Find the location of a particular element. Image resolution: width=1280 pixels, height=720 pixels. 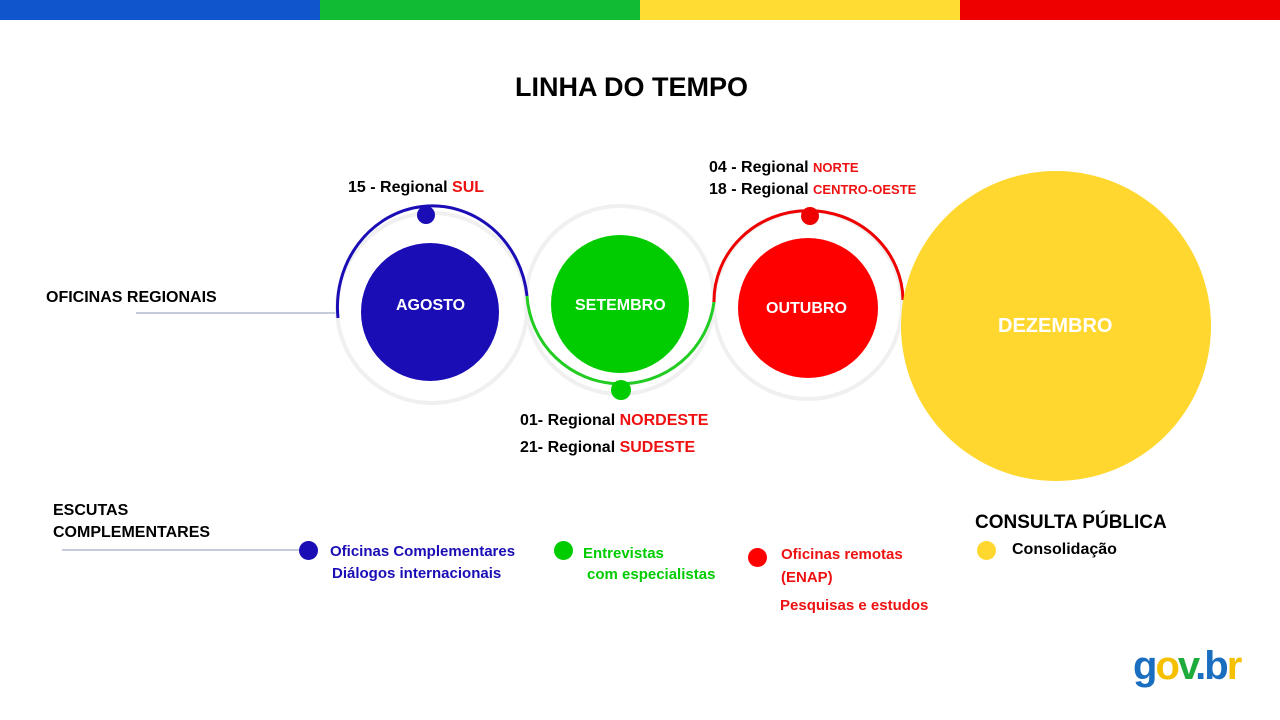

agosto-arc is located at coordinates (432, 261).